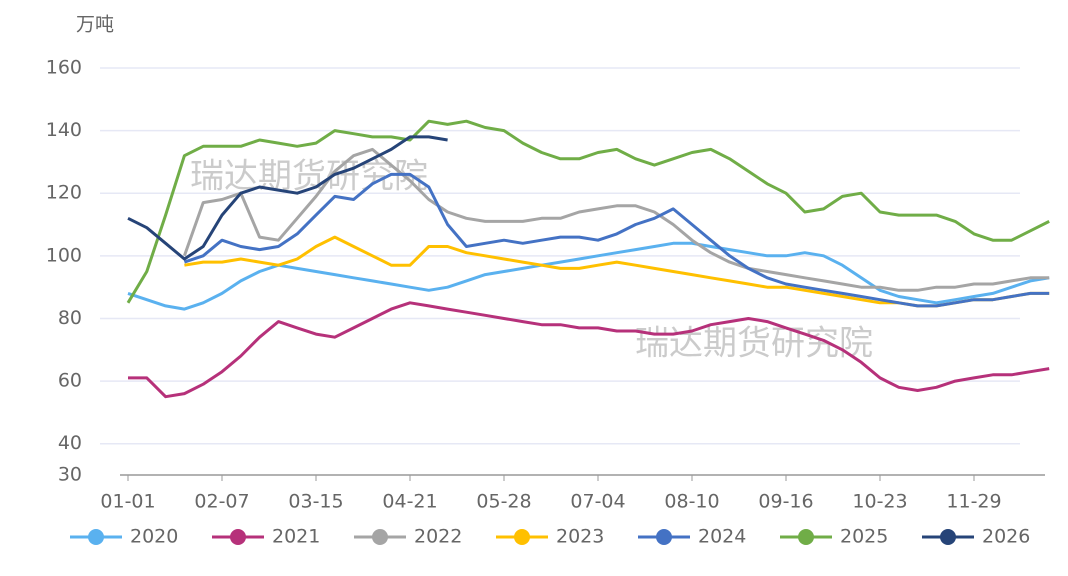  I want to click on legend-label: 2024, so click(722, 537).